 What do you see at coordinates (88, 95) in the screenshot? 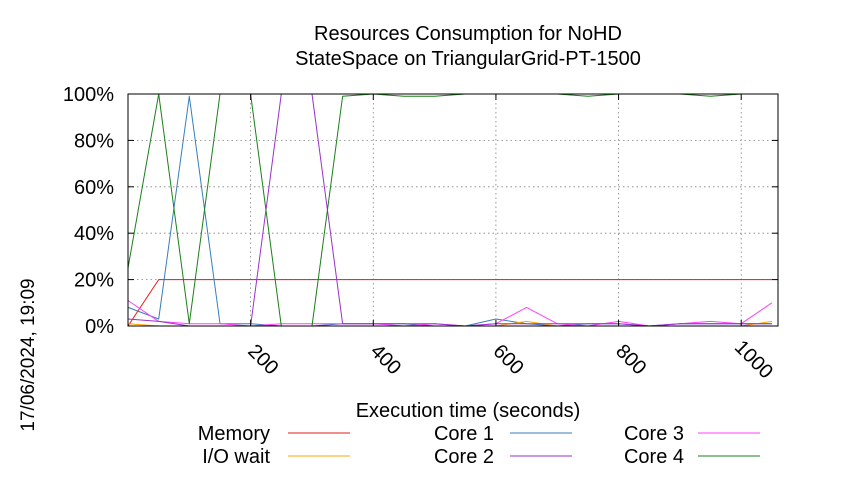
I see `y-tick-label: 100%` at bounding box center [88, 95].